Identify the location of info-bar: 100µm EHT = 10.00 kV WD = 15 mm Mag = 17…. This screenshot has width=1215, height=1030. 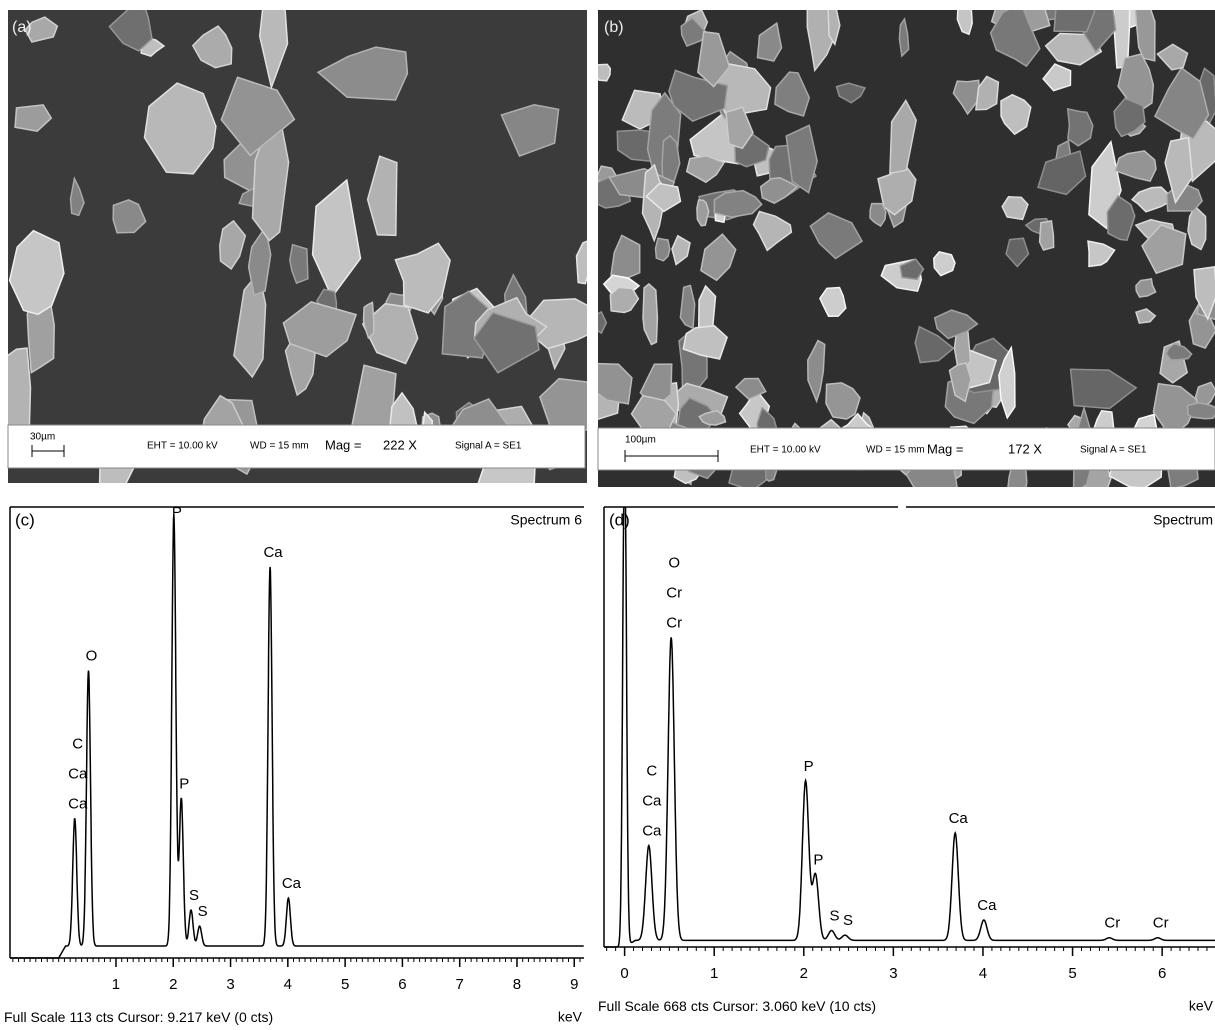
(906, 449).